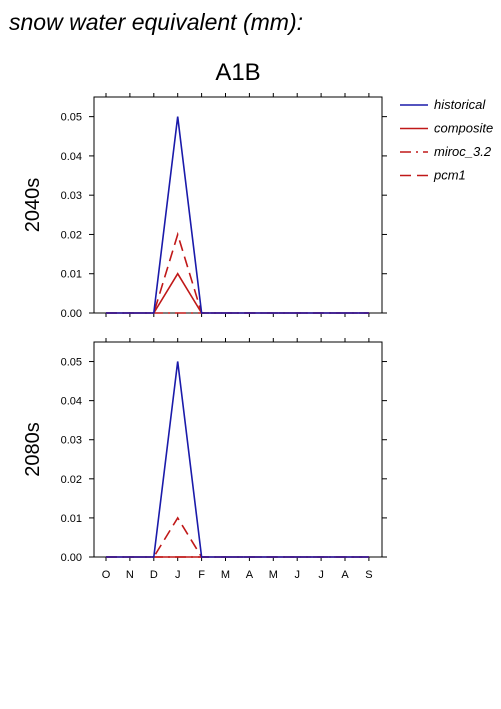 Image resolution: width=501 pixels, height=709 pixels. Describe the element at coordinates (237, 293) in the screenshot. I see `series-line-composite` at that location.